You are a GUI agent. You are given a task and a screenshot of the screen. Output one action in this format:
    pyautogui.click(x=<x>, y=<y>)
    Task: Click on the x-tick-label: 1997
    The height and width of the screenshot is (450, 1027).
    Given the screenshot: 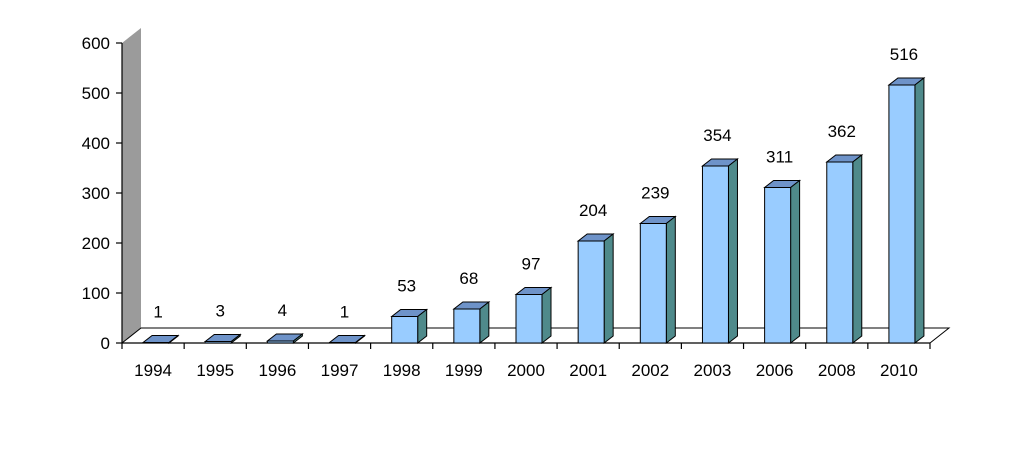 What is the action you would take?
    pyautogui.click(x=340, y=370)
    